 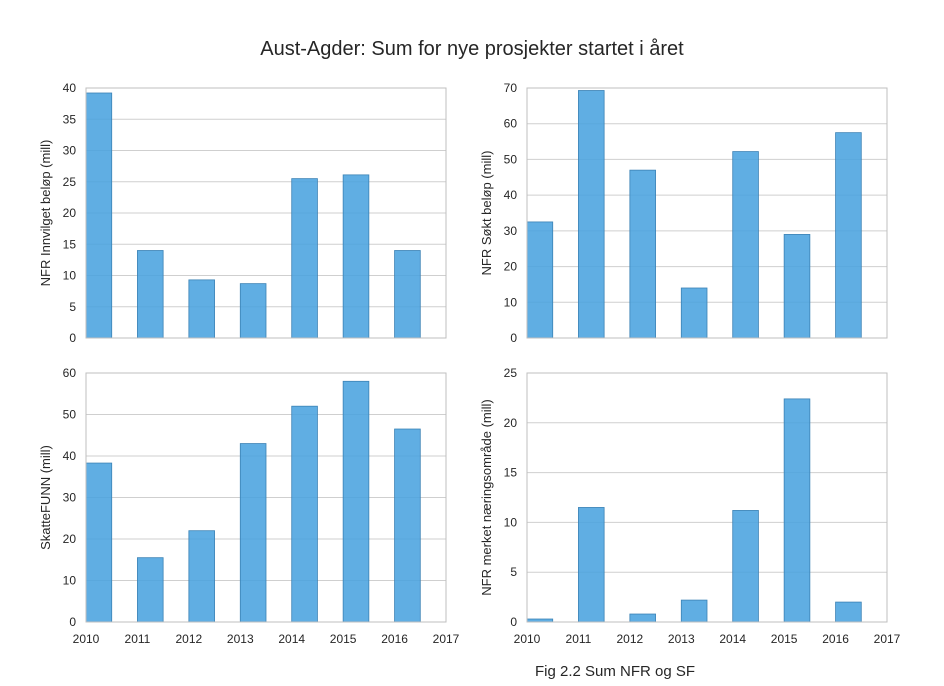 I want to click on y-axis-label: NFR merket næringsområde (mill), so click(x=486, y=497).